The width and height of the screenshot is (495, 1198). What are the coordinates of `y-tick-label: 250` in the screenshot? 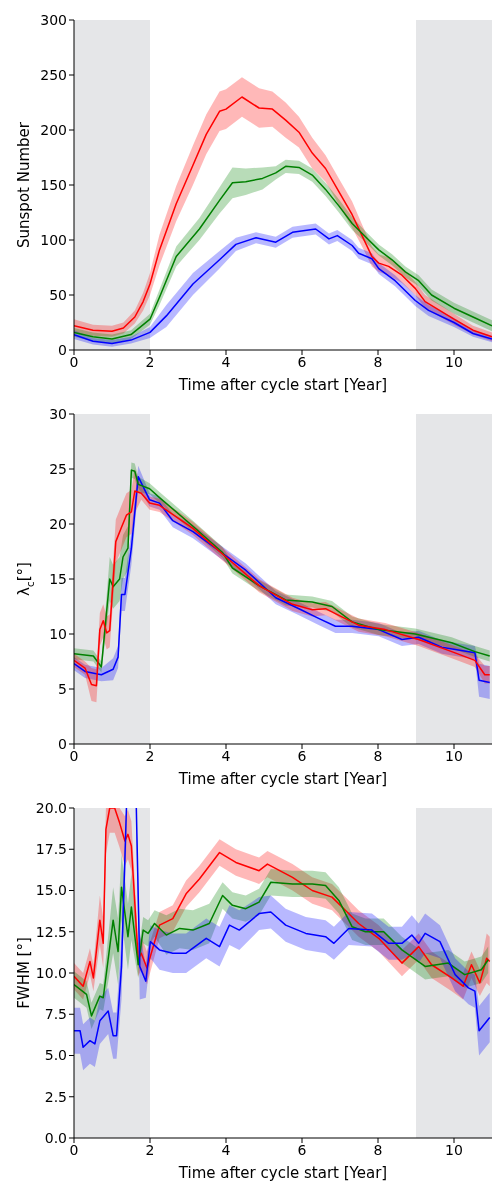 It's located at (53, 74).